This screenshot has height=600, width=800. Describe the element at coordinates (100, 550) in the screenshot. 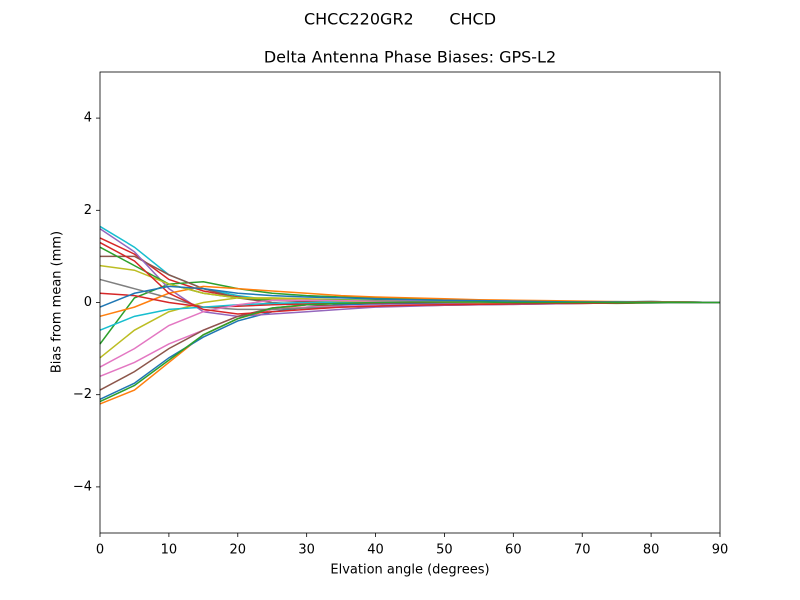

I see `x-tick-label: 0` at that location.